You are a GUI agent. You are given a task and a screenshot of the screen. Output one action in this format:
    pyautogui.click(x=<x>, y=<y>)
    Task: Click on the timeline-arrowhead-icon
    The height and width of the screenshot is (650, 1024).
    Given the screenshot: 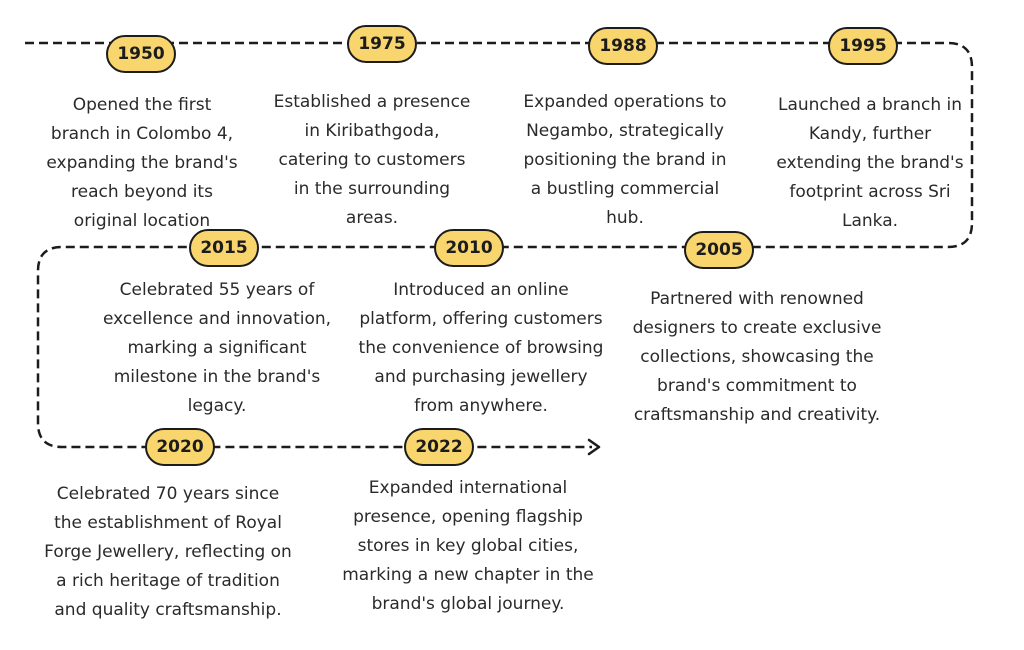 What is the action you would take?
    pyautogui.click(x=594, y=447)
    